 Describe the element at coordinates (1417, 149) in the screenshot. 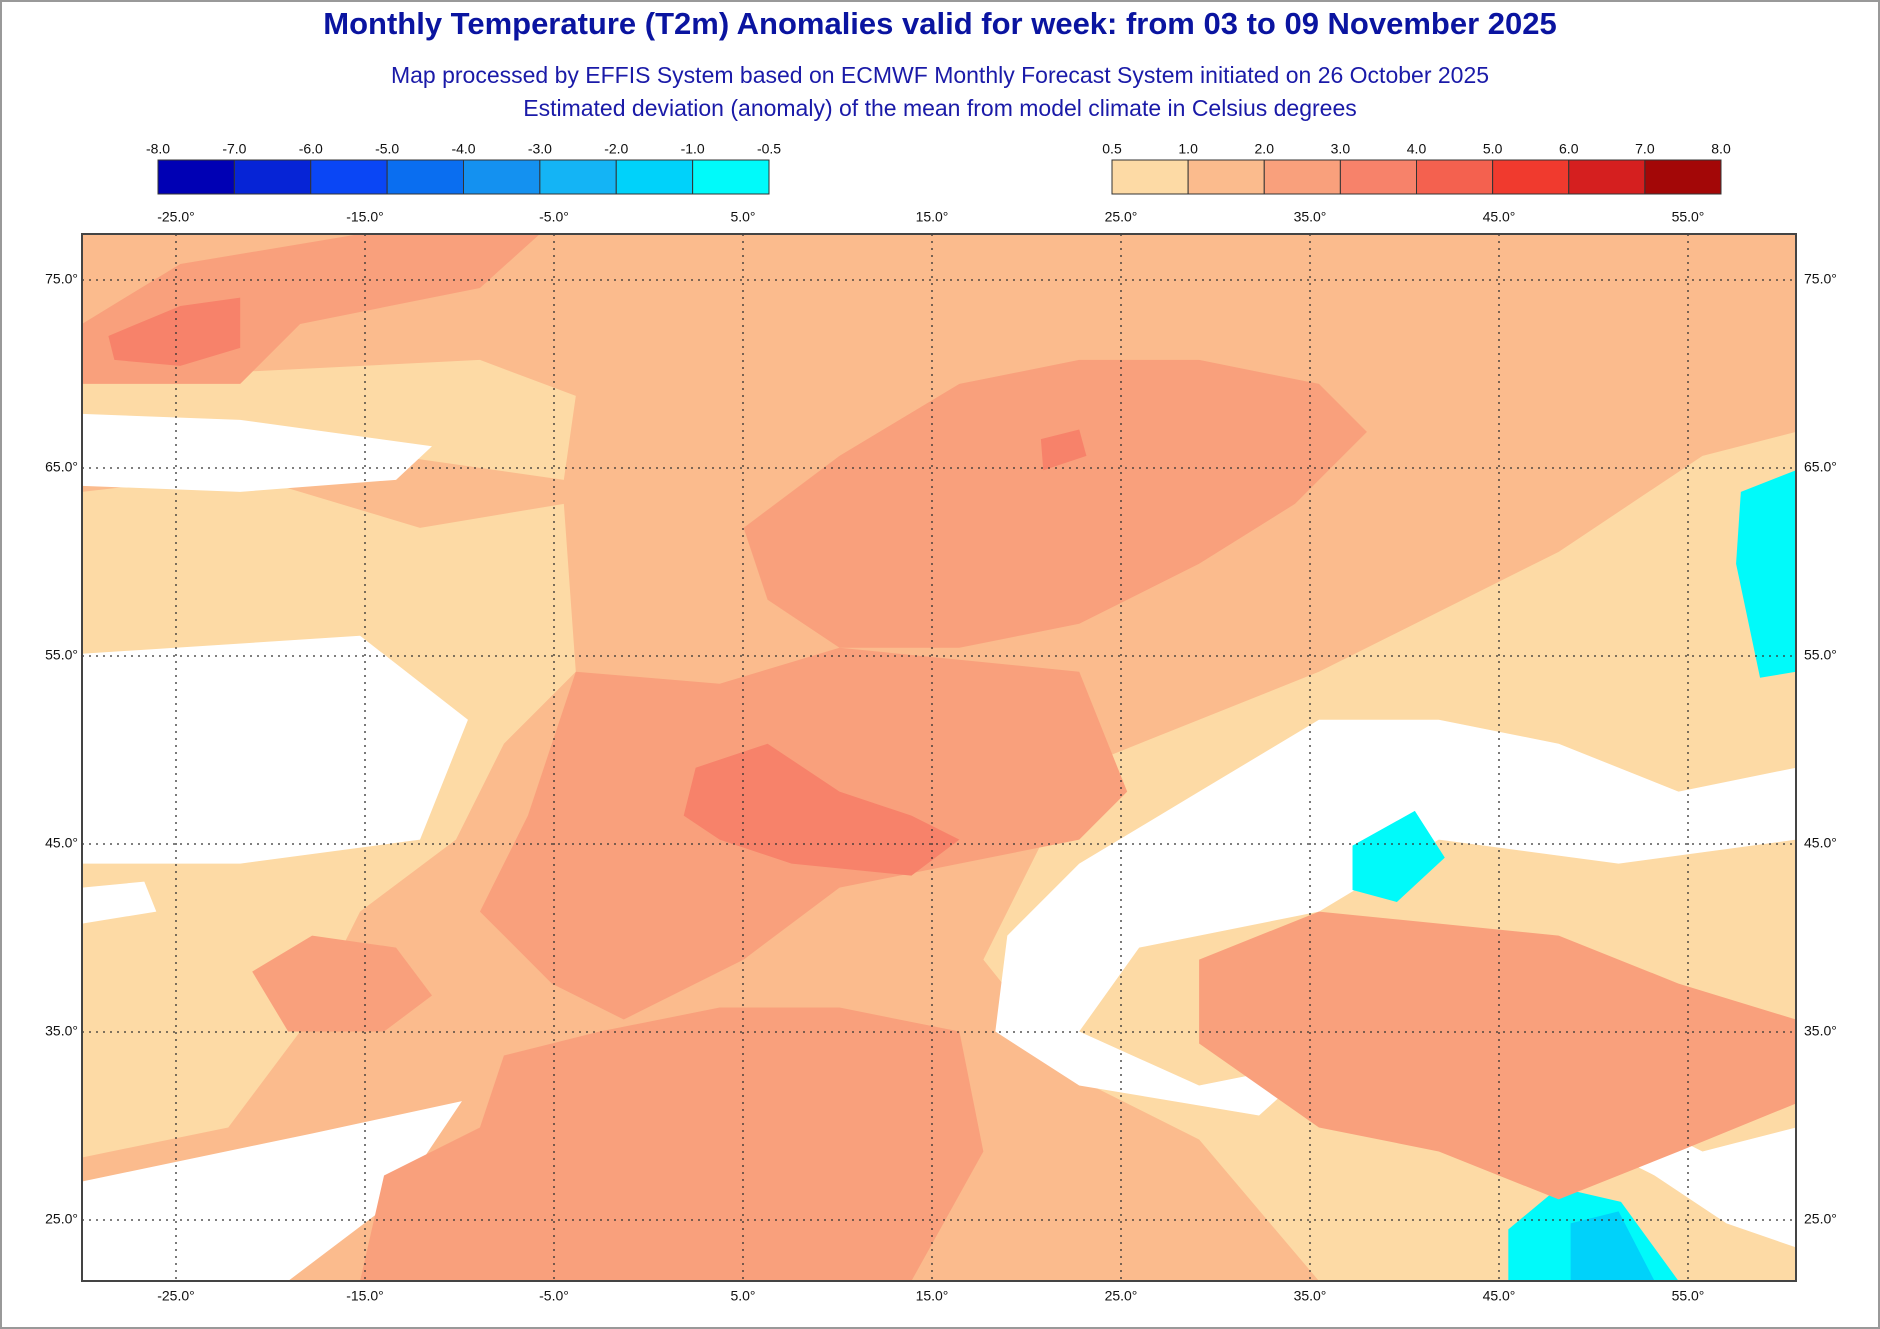

I see `colorbar-label: 4.0` at that location.